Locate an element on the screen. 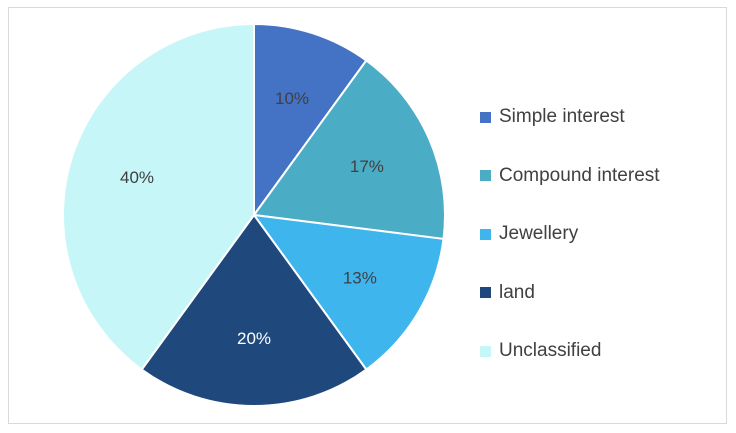 The image size is (736, 433). legend-item-jewellery: Jewellery is located at coordinates (570, 234).